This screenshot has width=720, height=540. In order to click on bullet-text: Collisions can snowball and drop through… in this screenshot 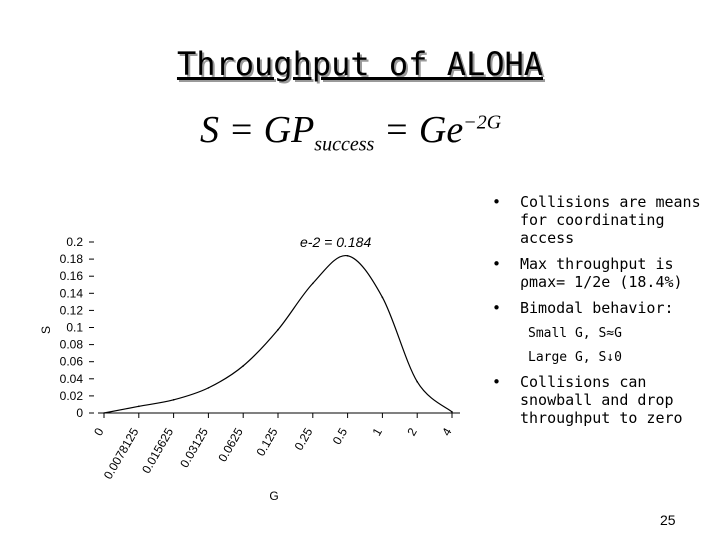, I will do `click(601, 400)`.